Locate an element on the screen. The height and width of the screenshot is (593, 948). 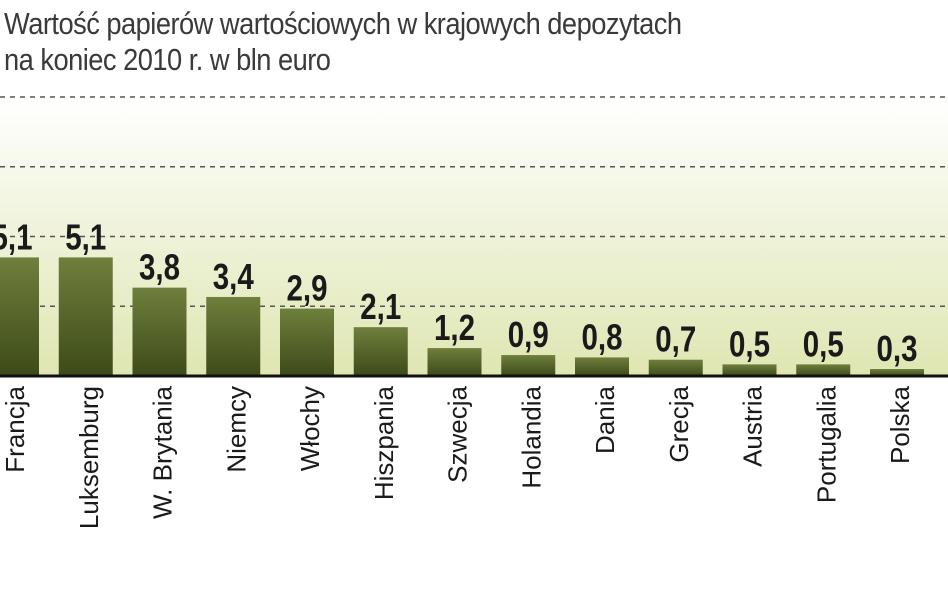
category-label: Grecja is located at coordinates (679, 423).